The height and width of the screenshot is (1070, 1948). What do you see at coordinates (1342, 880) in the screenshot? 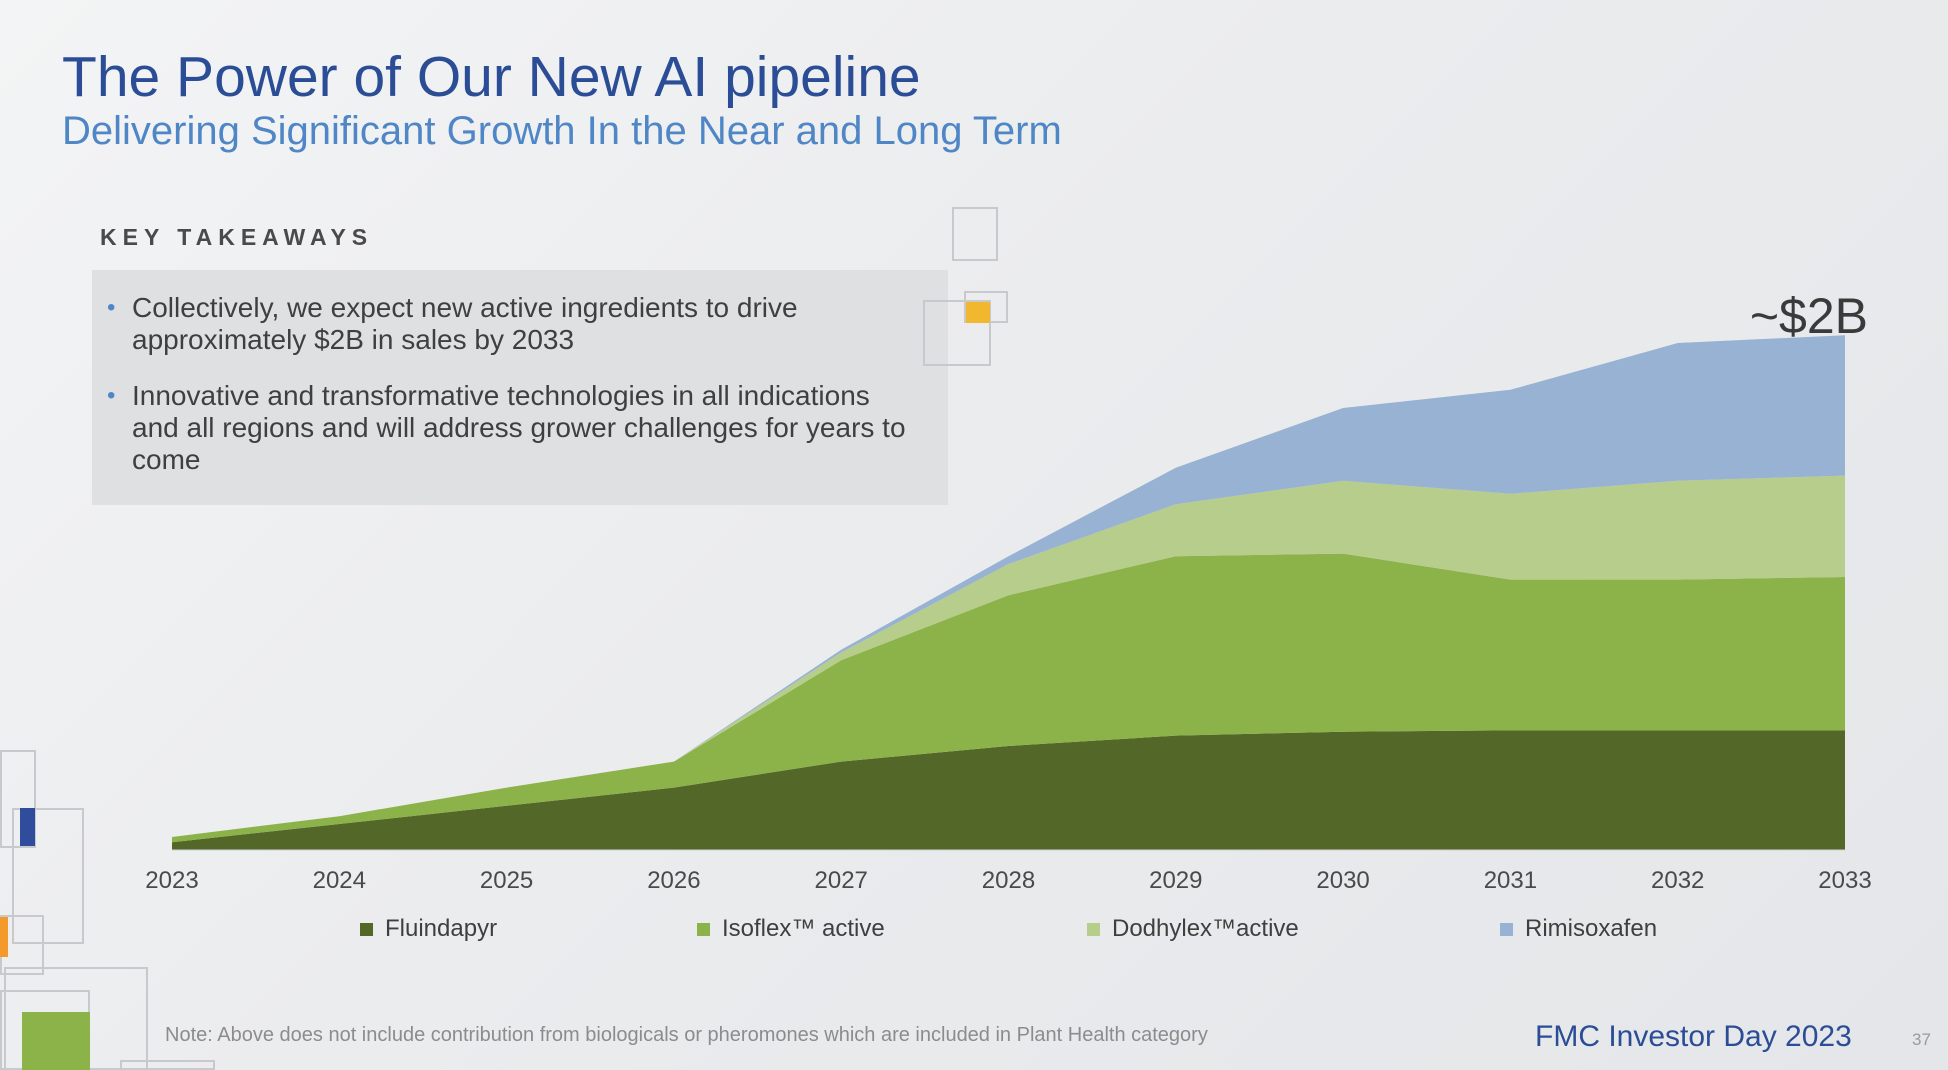
I see `x-tick-label: 2030` at bounding box center [1342, 880].